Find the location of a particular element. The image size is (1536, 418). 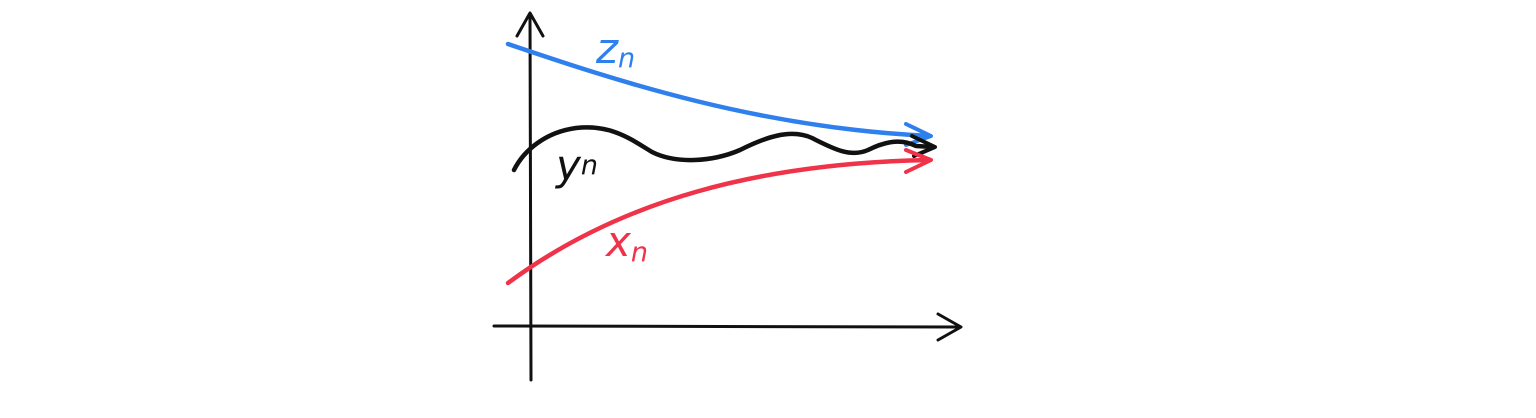

y-curve is located at coordinates (724, 149).